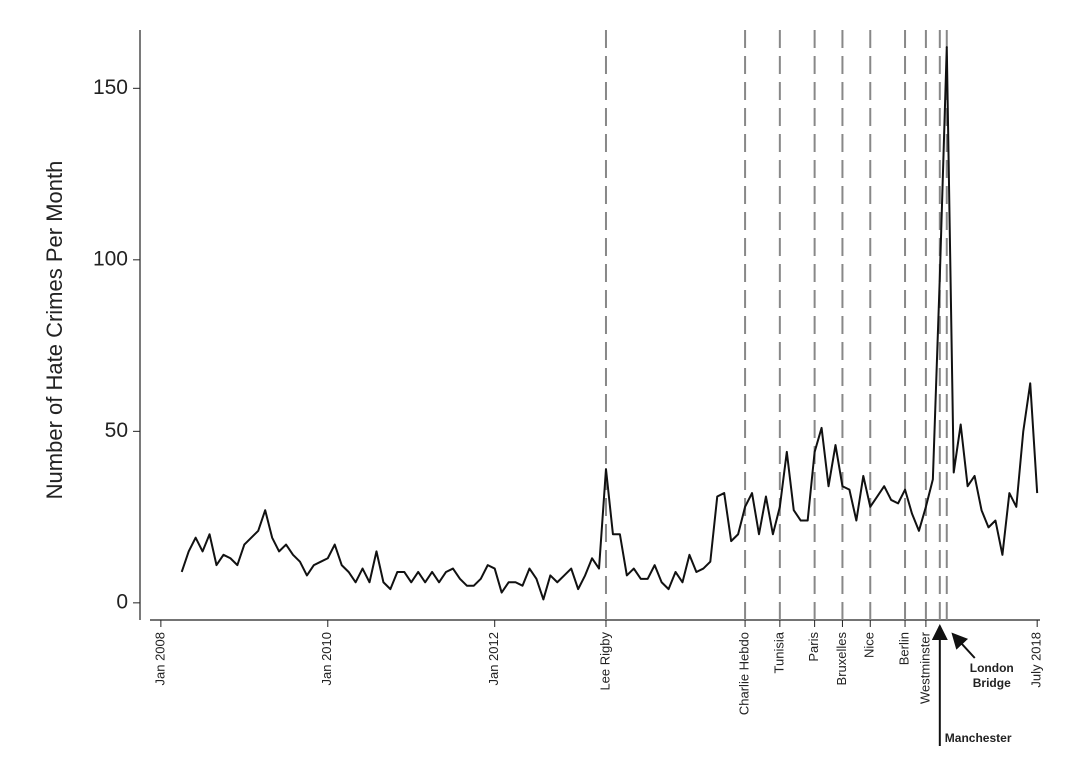 The width and height of the screenshot is (1078, 783). Describe the element at coordinates (744, 673) in the screenshot. I see `x-tick-label: Charlie Hebdo` at that location.